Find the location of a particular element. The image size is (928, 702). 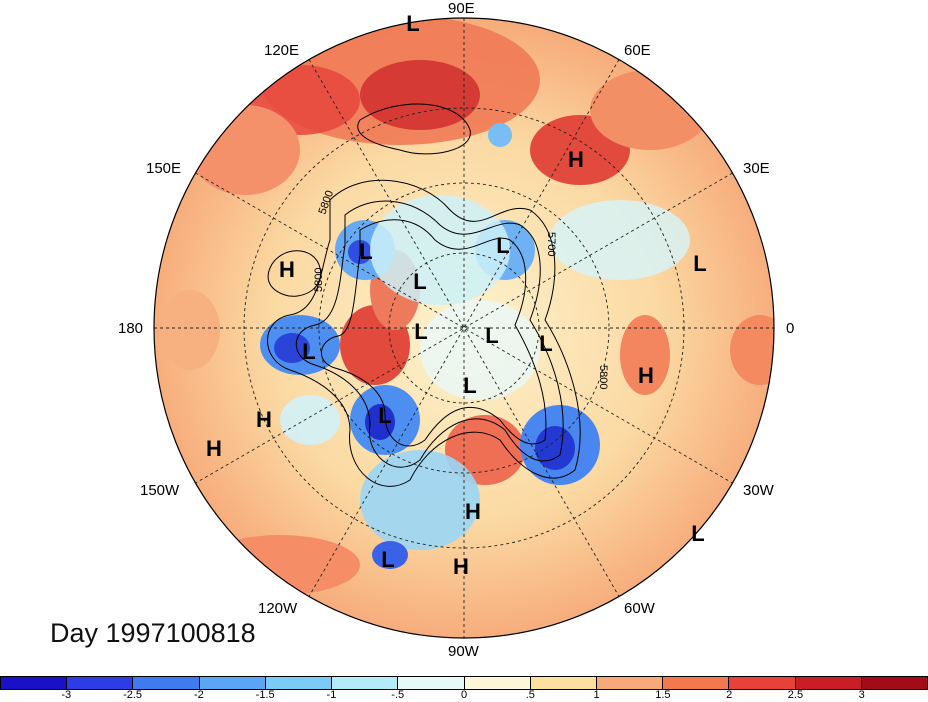

colorbar-tick-label: 1 is located at coordinates (596, 695).